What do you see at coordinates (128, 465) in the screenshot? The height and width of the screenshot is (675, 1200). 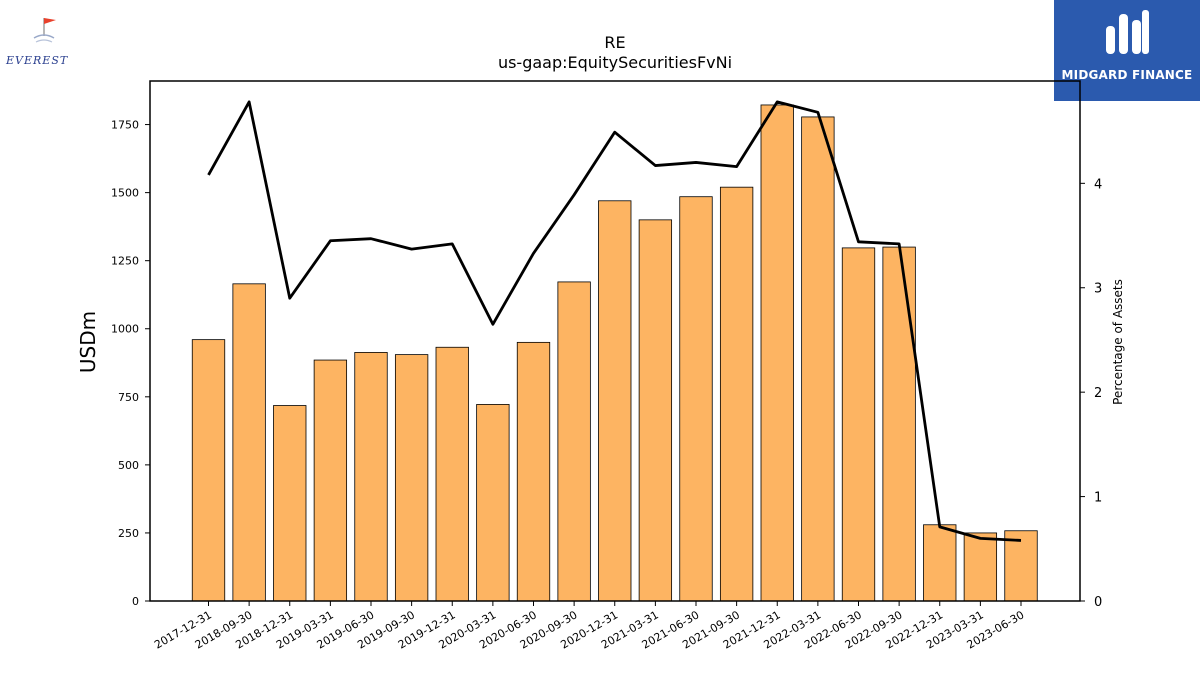 I see `y-tick-label: 500` at bounding box center [128, 465].